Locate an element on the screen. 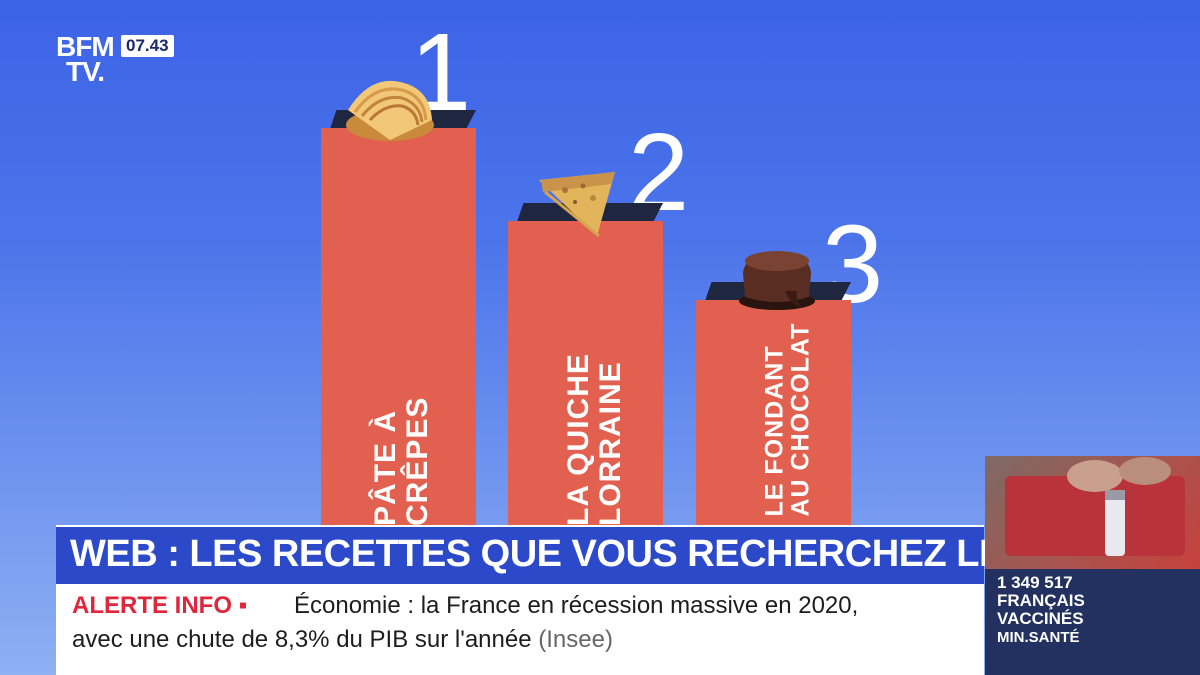 This screenshot has width=1200, height=675. podium-2-label: LA QUICHE LORRAINE is located at coordinates (594, 439).